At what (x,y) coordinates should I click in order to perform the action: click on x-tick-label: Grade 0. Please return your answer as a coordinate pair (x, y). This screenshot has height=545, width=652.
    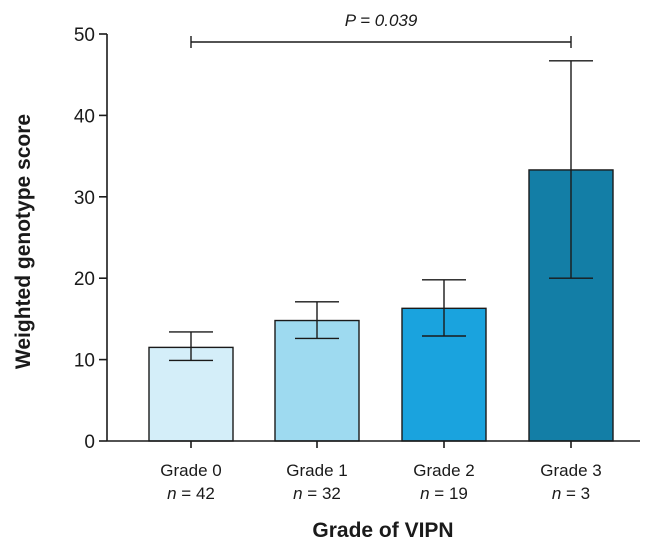
    Looking at the image, I should click on (190, 470).